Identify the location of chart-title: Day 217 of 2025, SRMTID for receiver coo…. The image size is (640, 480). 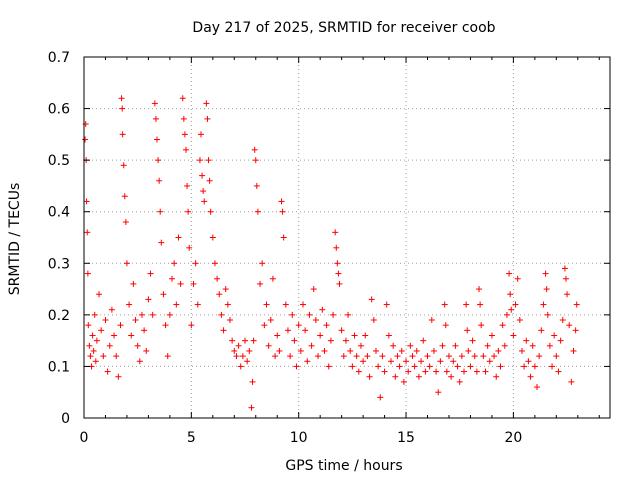
(343, 28).